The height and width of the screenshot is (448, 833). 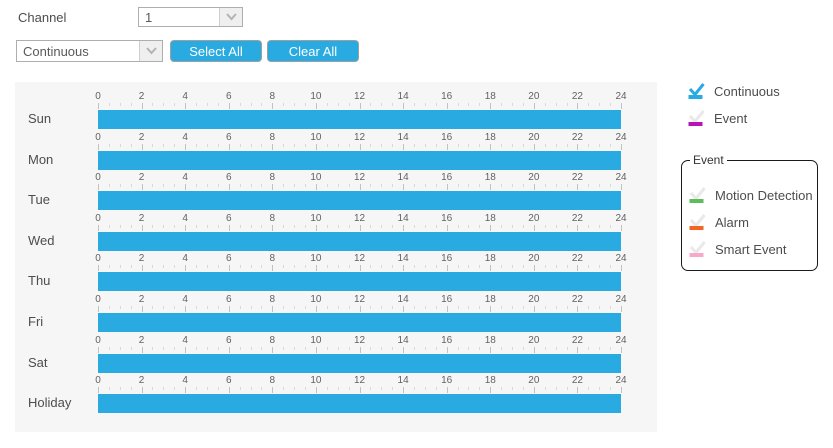 I want to click on day-label: Sun, so click(x=40, y=118).